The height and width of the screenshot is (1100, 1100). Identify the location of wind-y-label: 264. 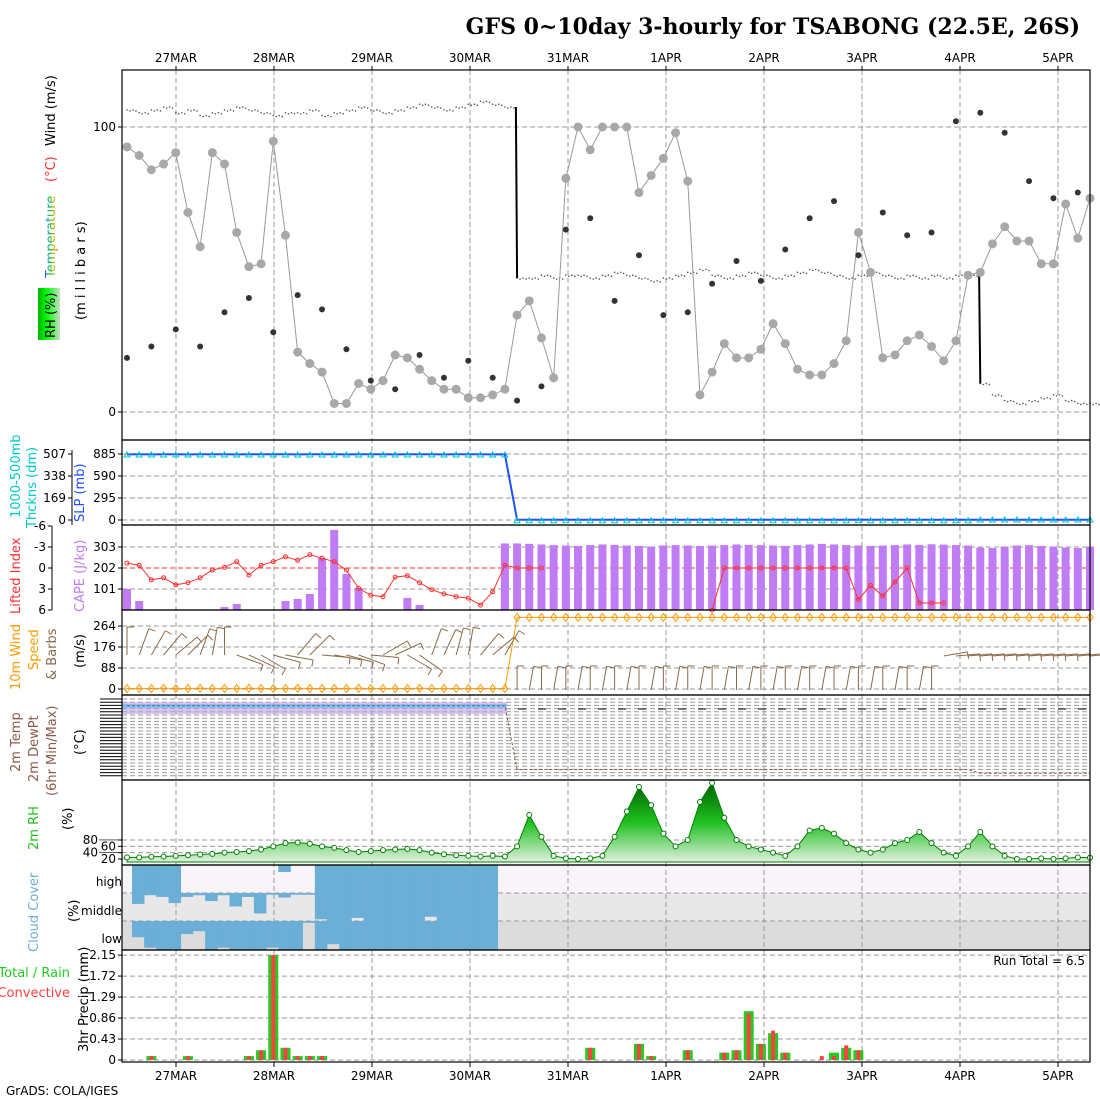
(104, 626).